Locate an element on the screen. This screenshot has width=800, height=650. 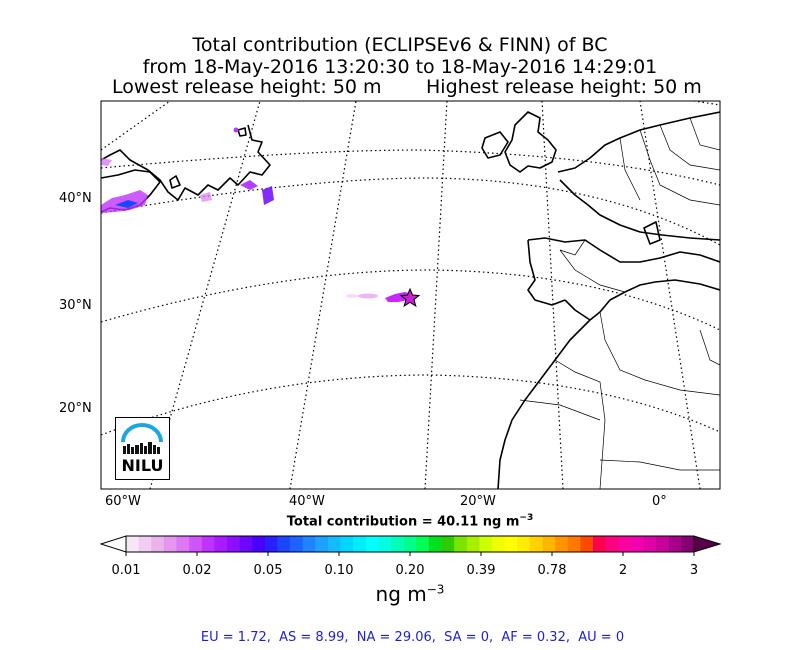
meridian-20w is located at coordinates (552, 295).